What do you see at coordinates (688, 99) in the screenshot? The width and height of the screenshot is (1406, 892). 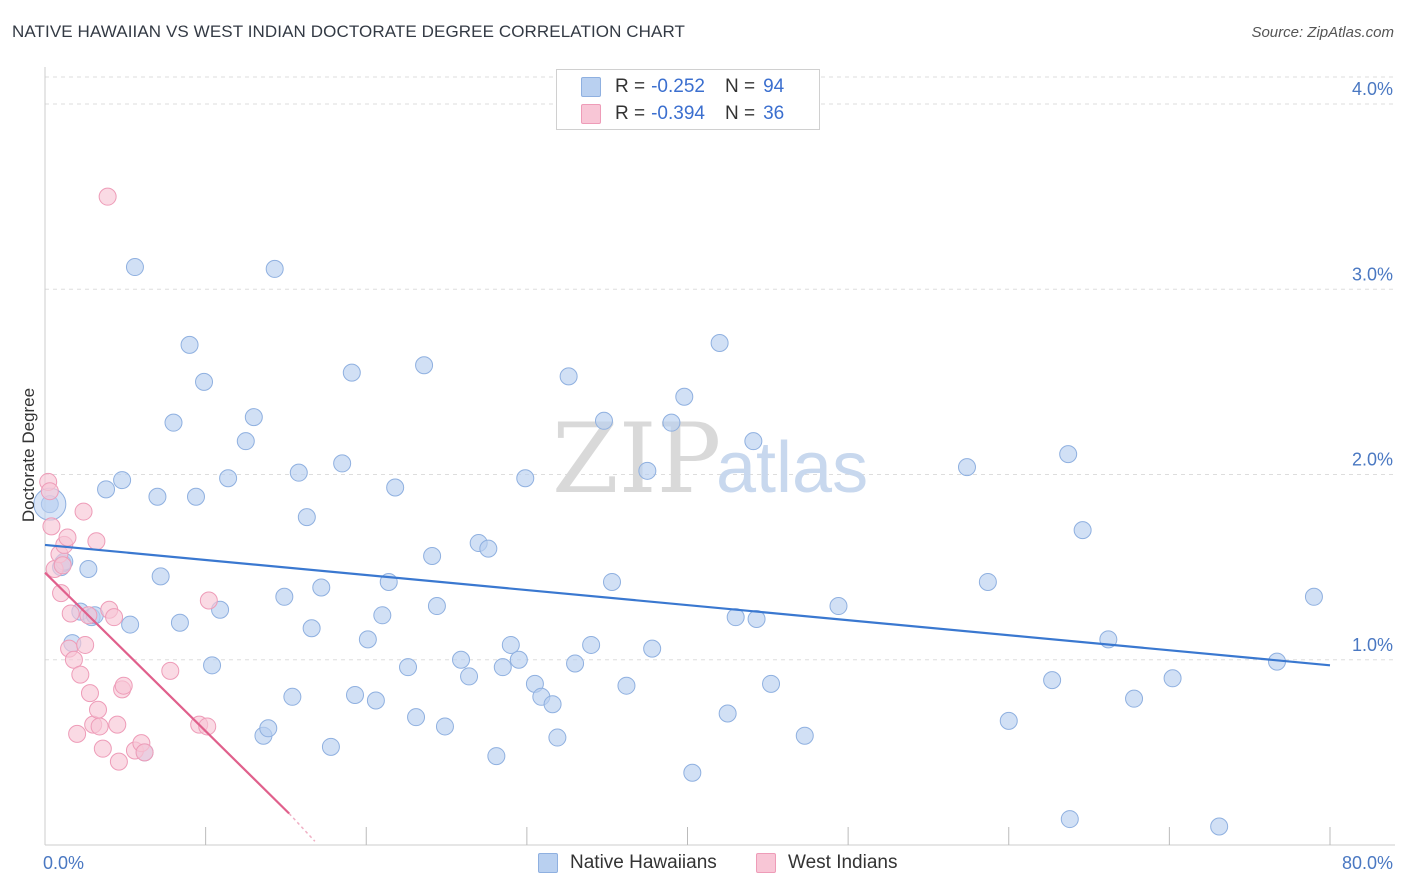 I see `correlation-legend: R = -0.252 N = 94 R = -0.394 N = 36` at bounding box center [688, 99].